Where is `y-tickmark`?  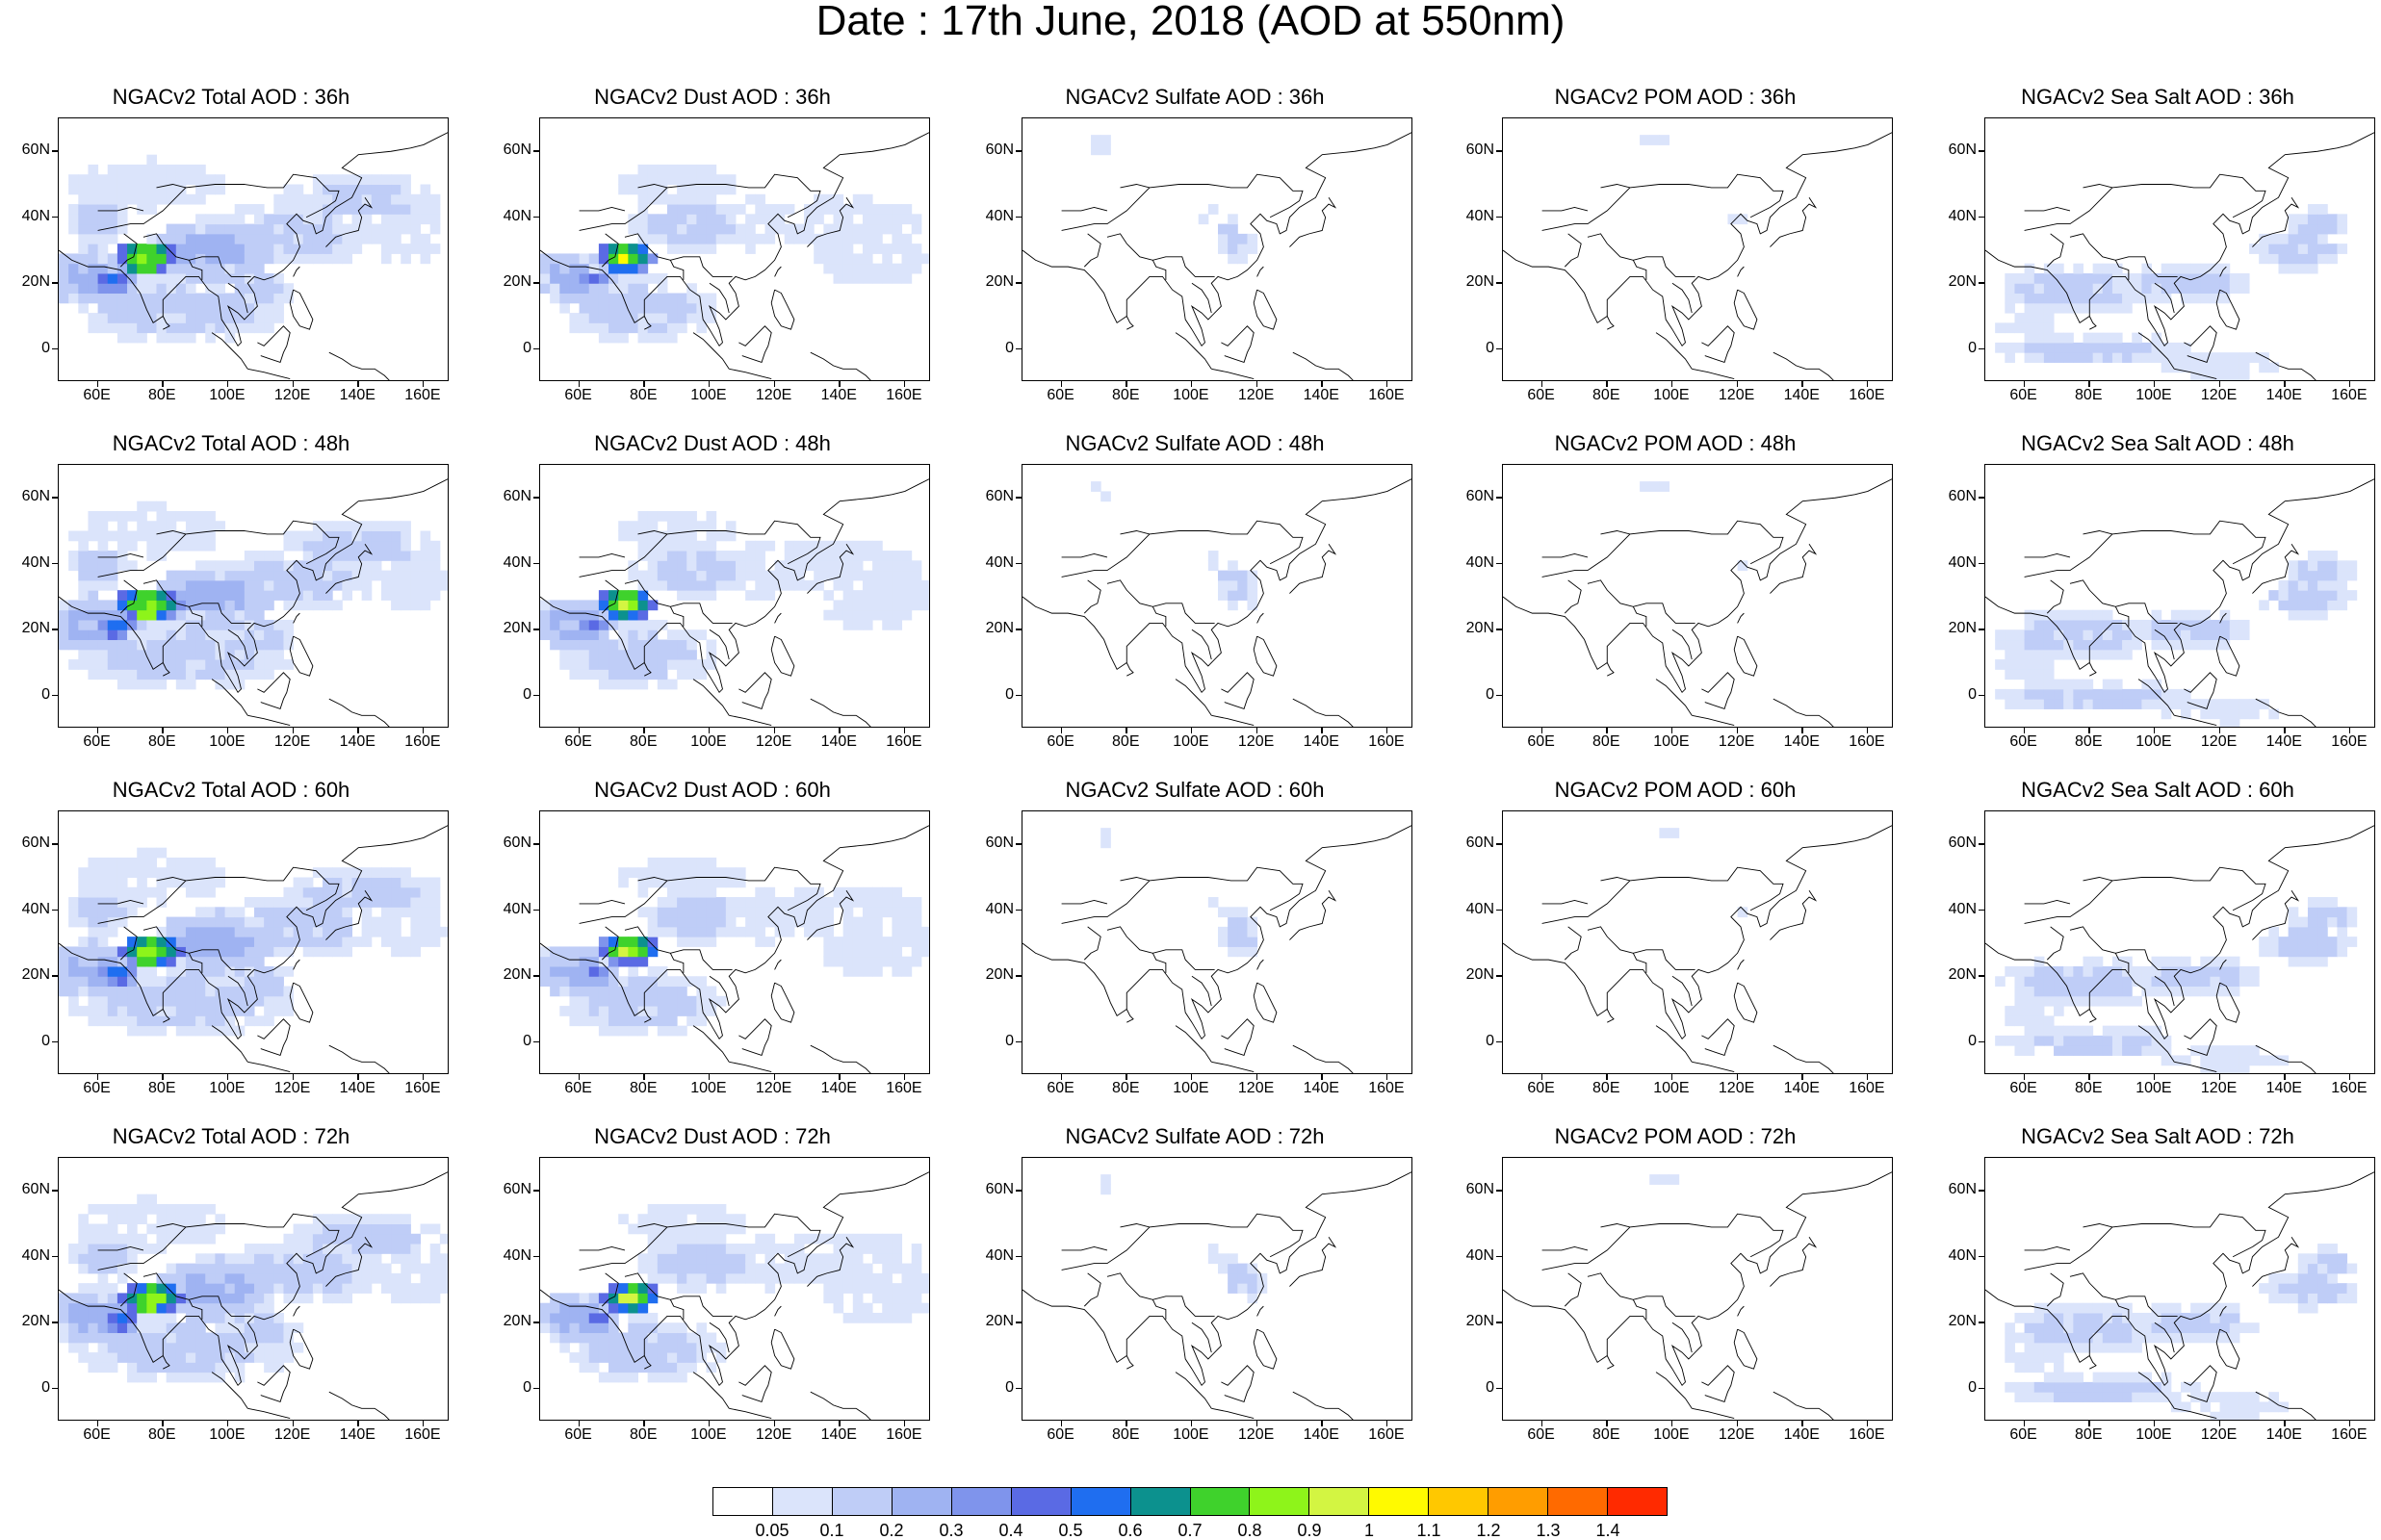
y-tickmark is located at coordinates (55, 151).